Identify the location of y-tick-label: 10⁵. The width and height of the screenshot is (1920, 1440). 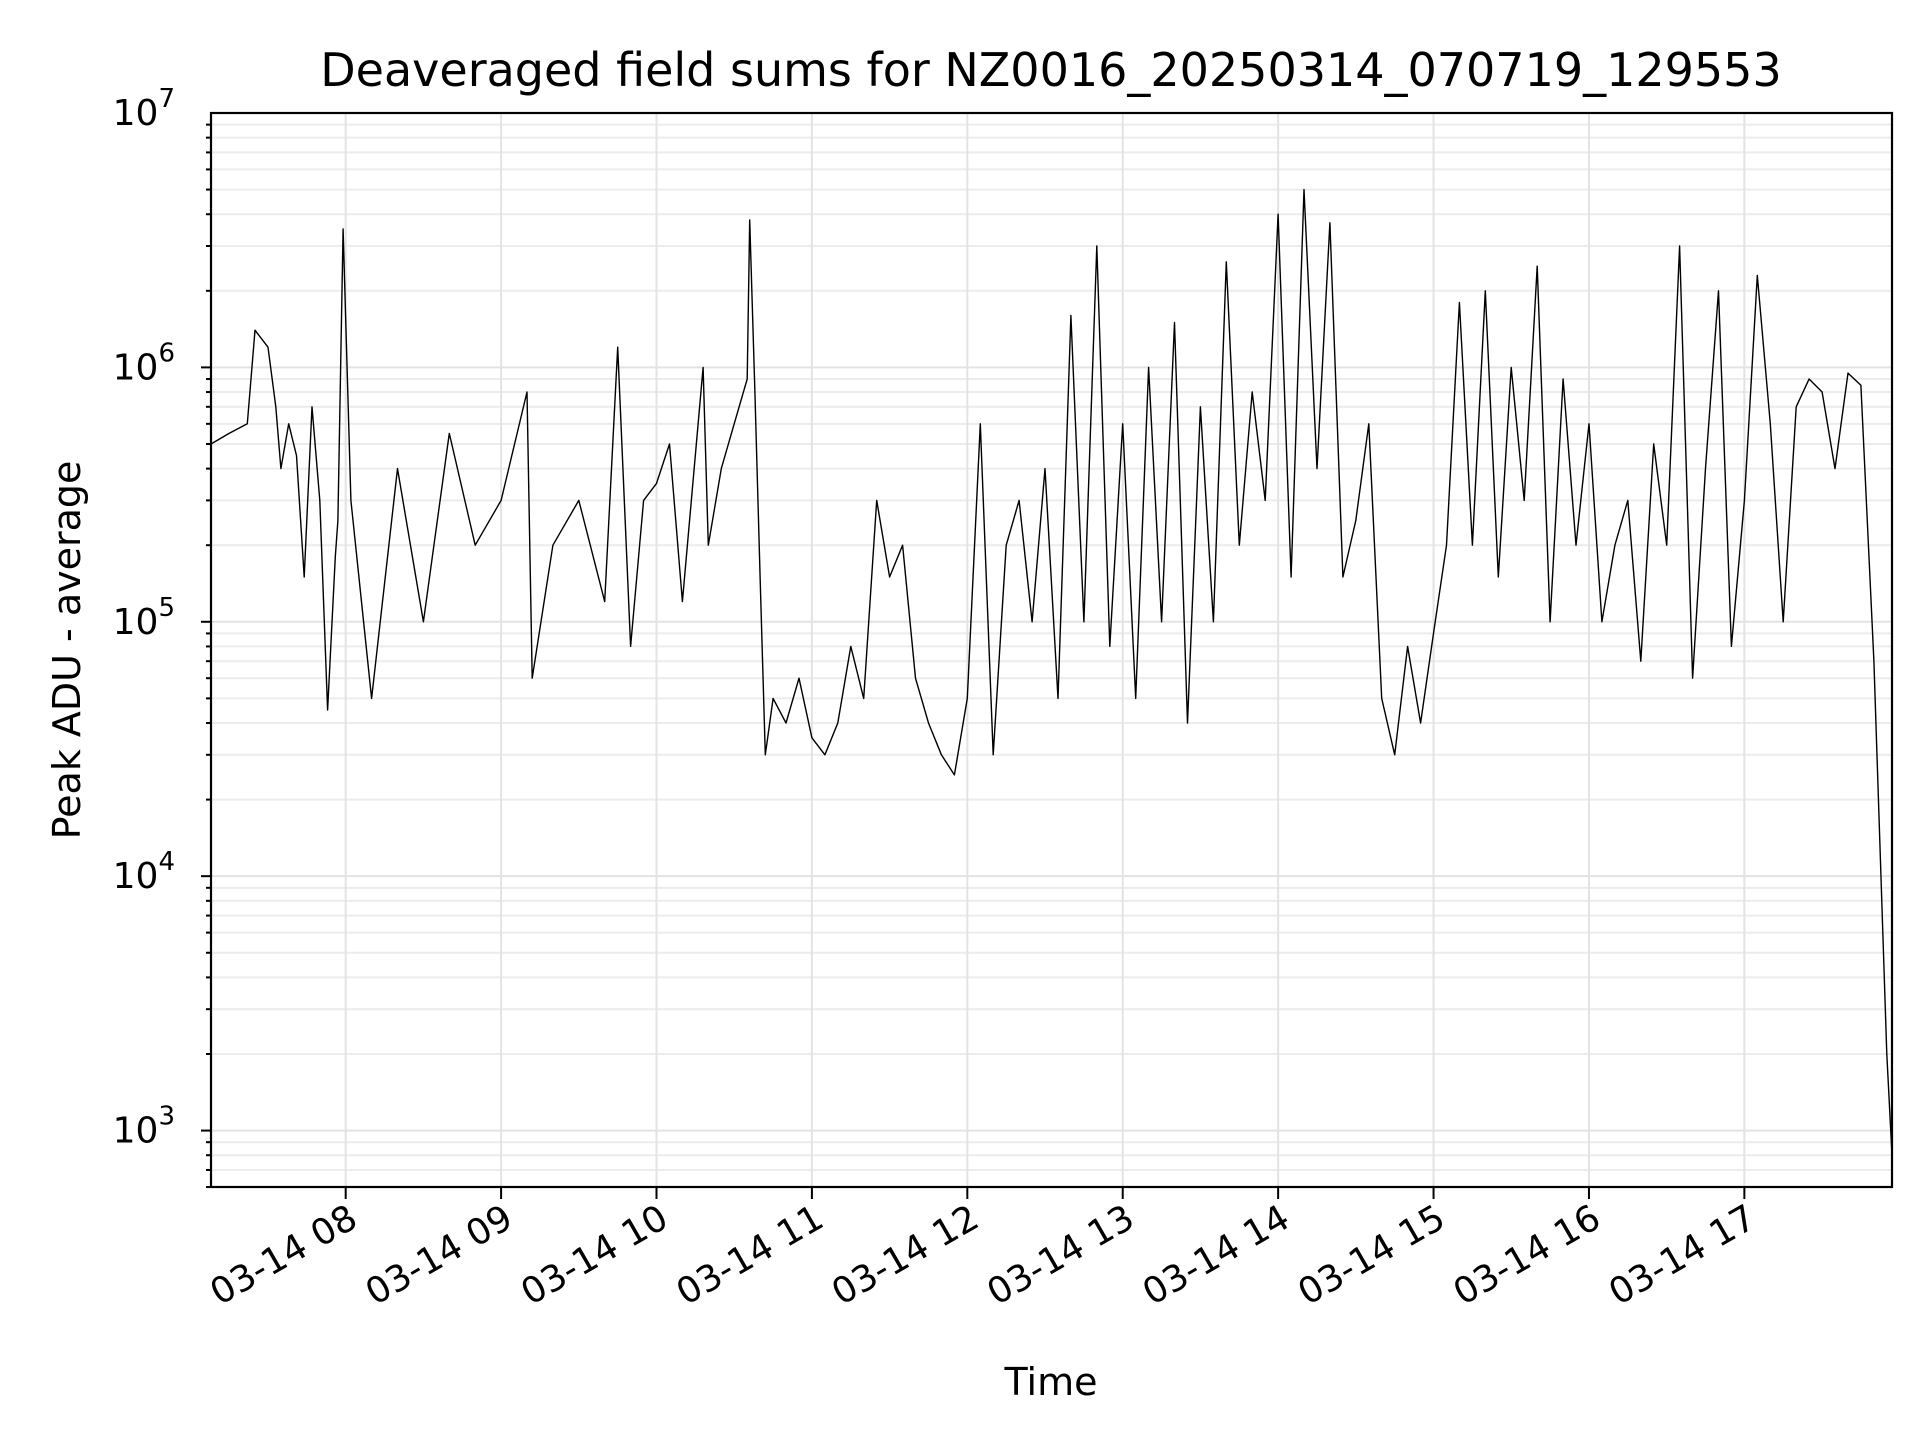
(144, 618).